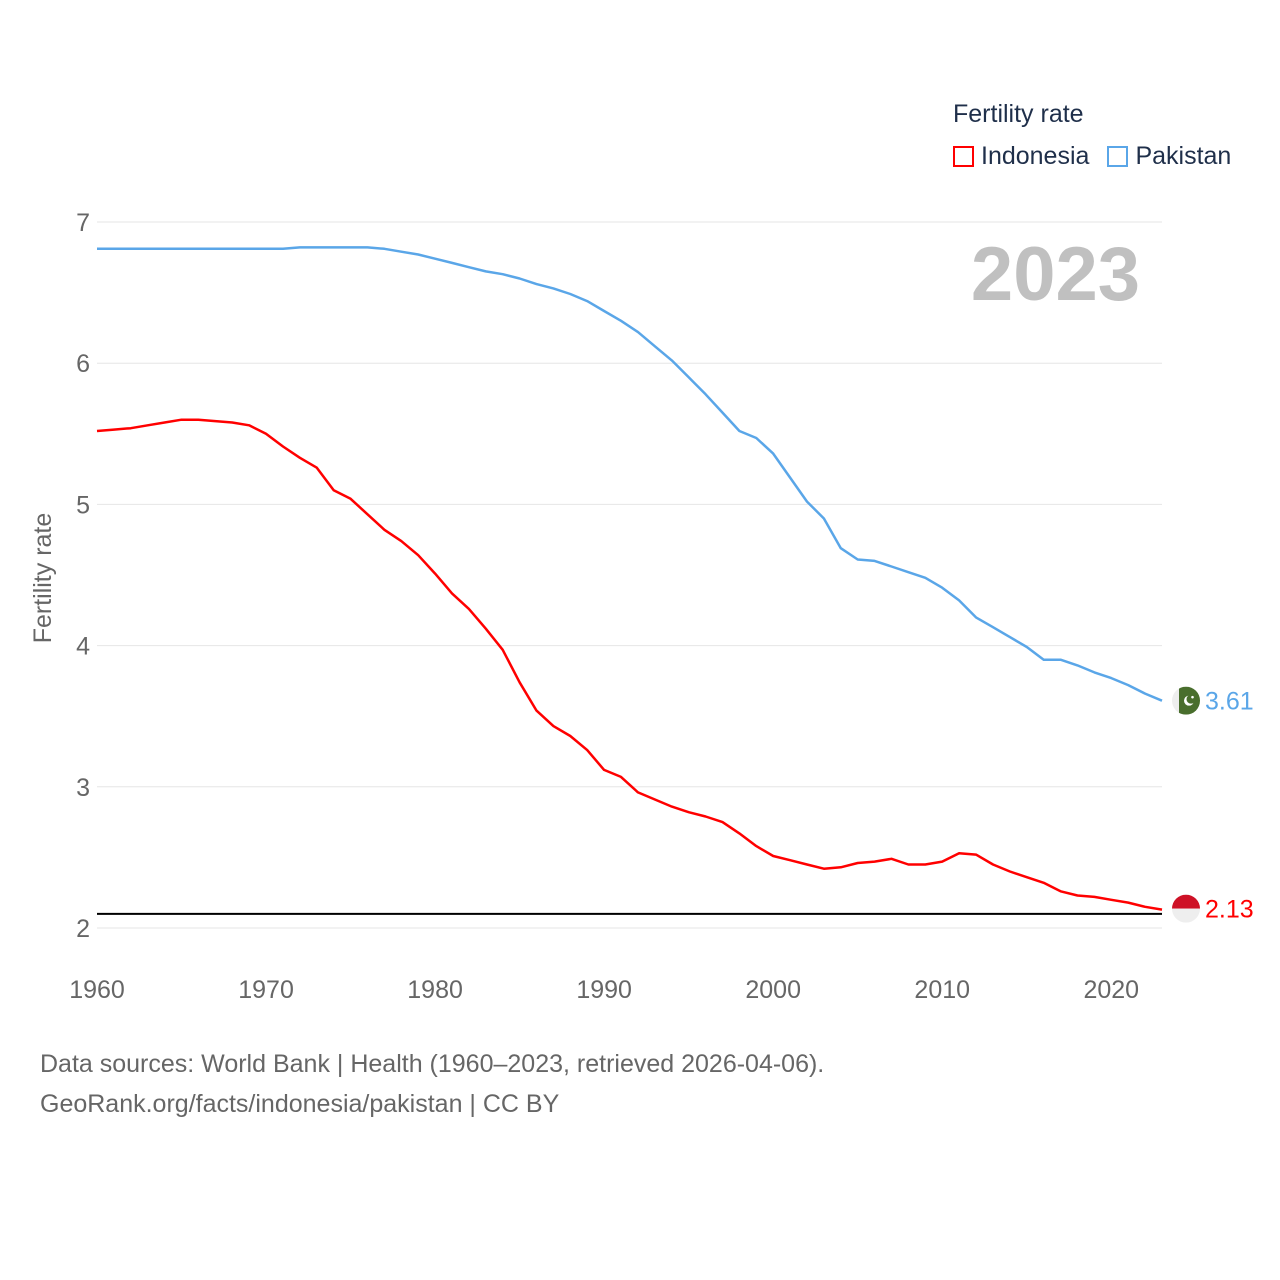  What do you see at coordinates (773, 990) in the screenshot?
I see `x-tick-label: 2000` at bounding box center [773, 990].